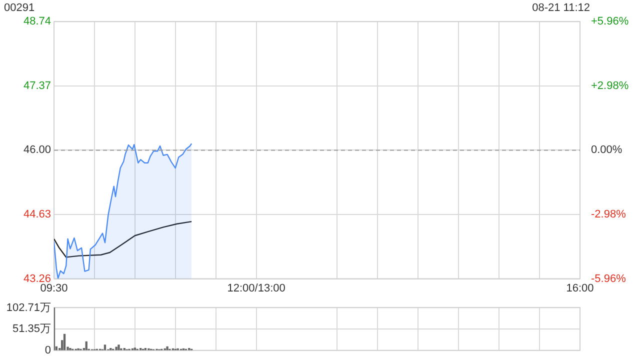 The height and width of the screenshot is (360, 640). I want to click on x-tick-label: 16:00, so click(580, 288).